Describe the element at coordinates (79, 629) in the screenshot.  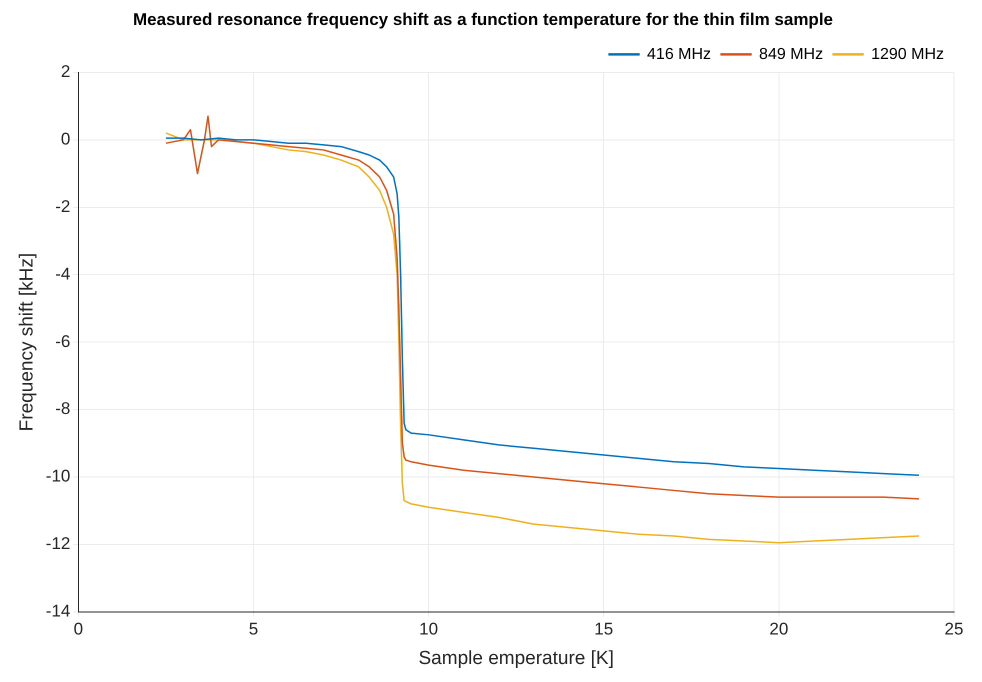
I see `x-tick-label: 0` at that location.